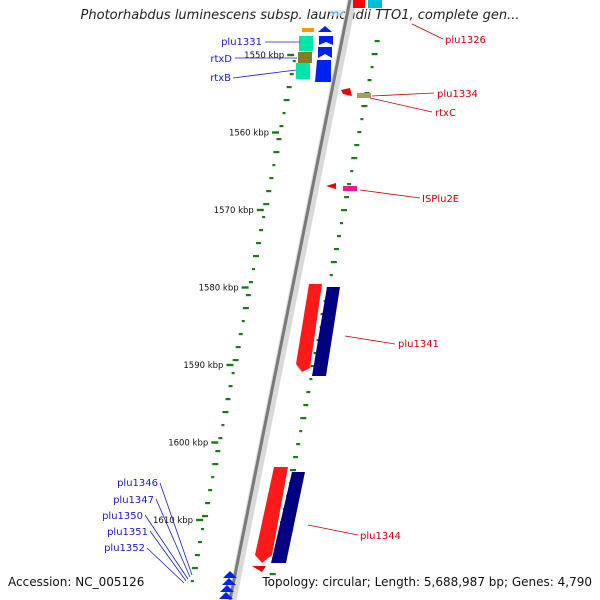 This screenshot has width=600, height=600. I want to click on label-rtxB: rtxB, so click(220, 78).